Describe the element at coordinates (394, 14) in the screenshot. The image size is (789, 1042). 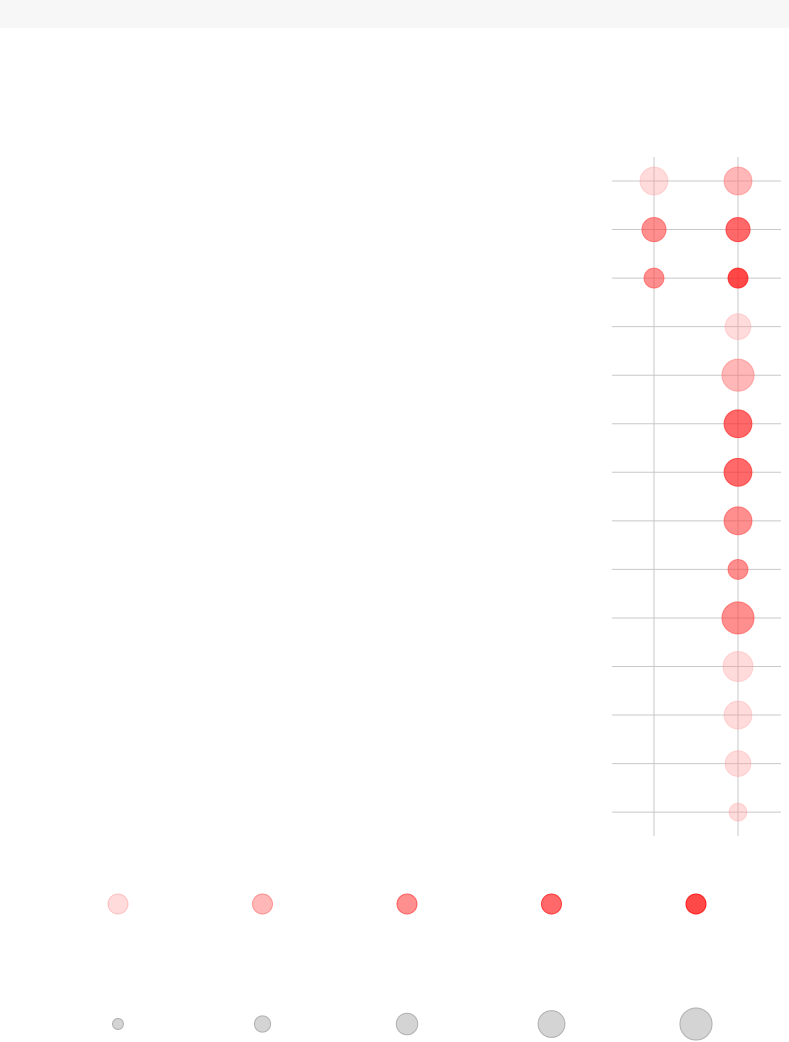
I see `top-bar` at that location.